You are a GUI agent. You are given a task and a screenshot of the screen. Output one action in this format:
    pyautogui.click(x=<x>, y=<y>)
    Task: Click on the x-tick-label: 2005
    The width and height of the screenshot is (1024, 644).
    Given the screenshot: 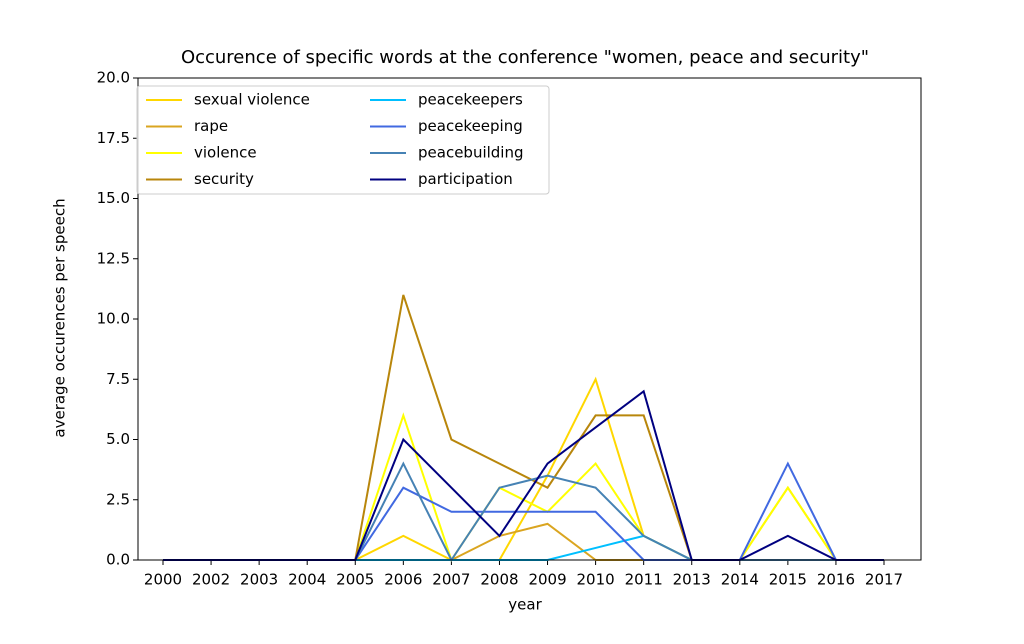 What is the action you would take?
    pyautogui.click(x=355, y=580)
    